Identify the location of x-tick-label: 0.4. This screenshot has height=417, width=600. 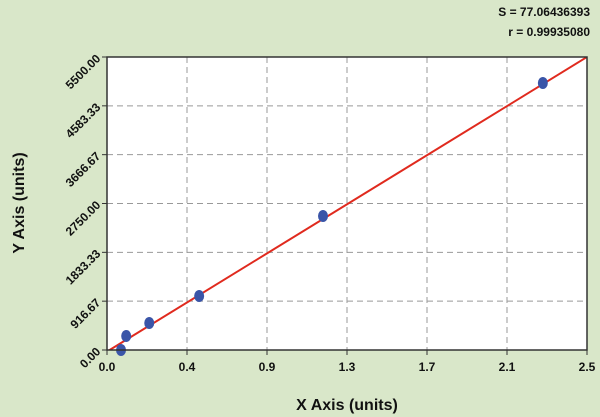
(187, 367).